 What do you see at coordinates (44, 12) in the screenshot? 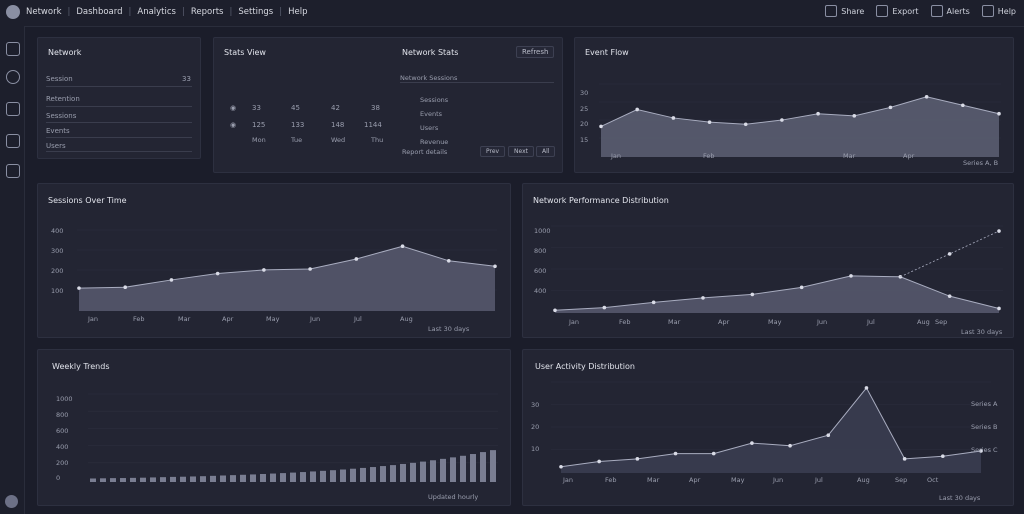
I see `nav-item: Network` at bounding box center [44, 12].